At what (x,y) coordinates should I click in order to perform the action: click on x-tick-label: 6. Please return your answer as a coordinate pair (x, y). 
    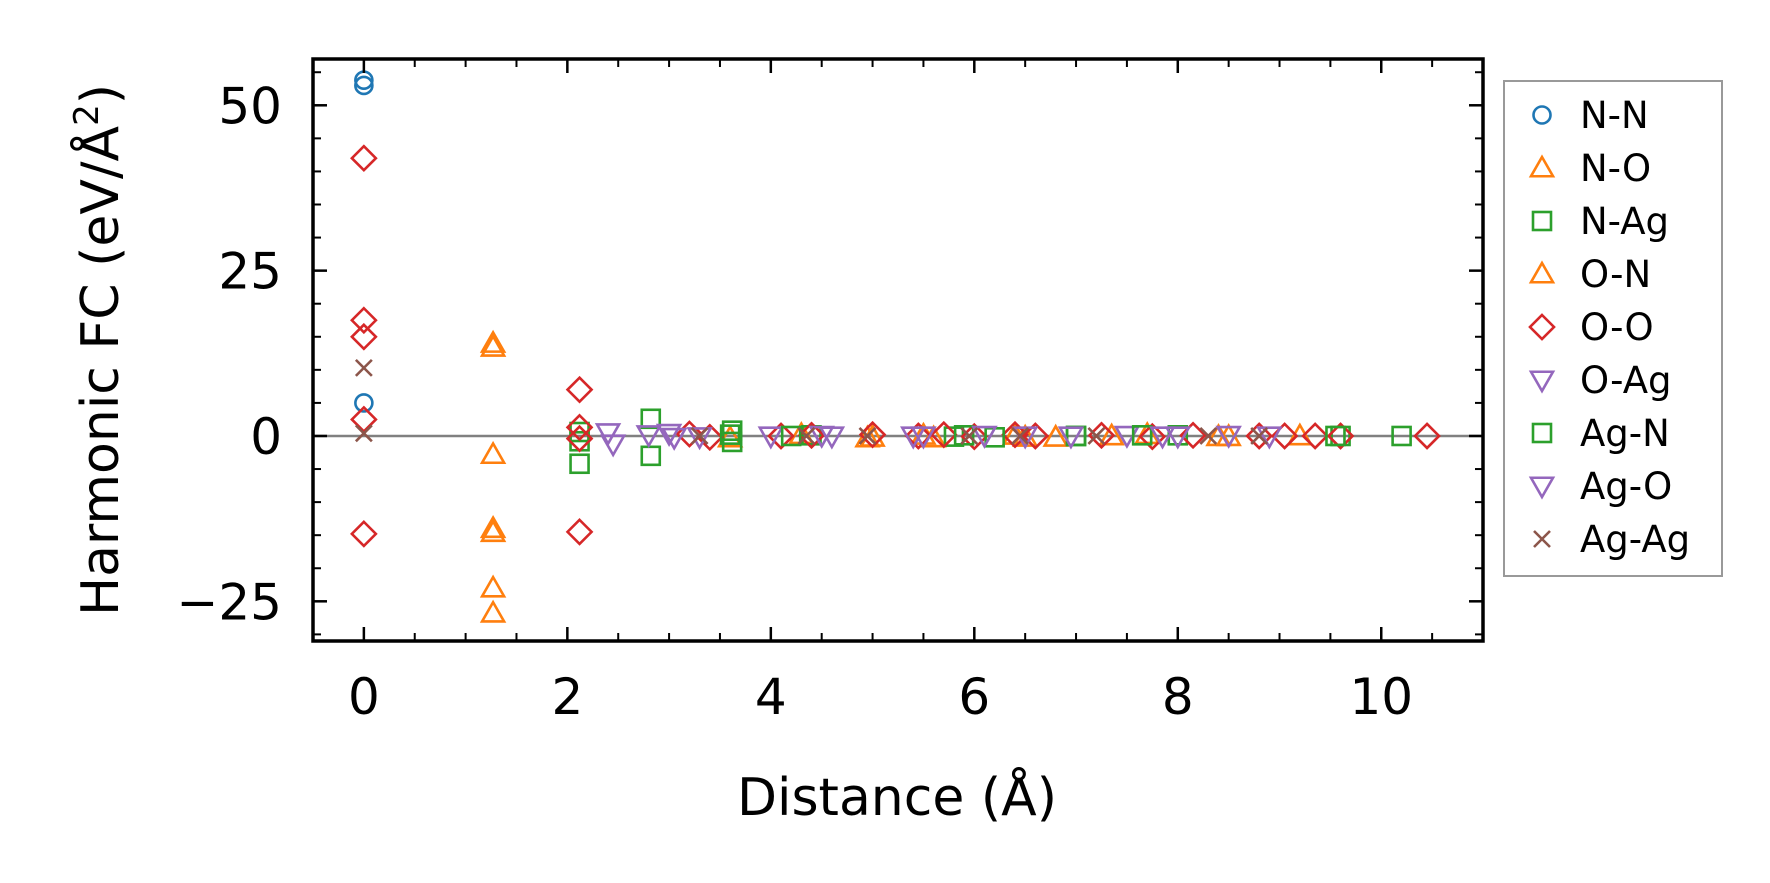
    Looking at the image, I should click on (974, 697).